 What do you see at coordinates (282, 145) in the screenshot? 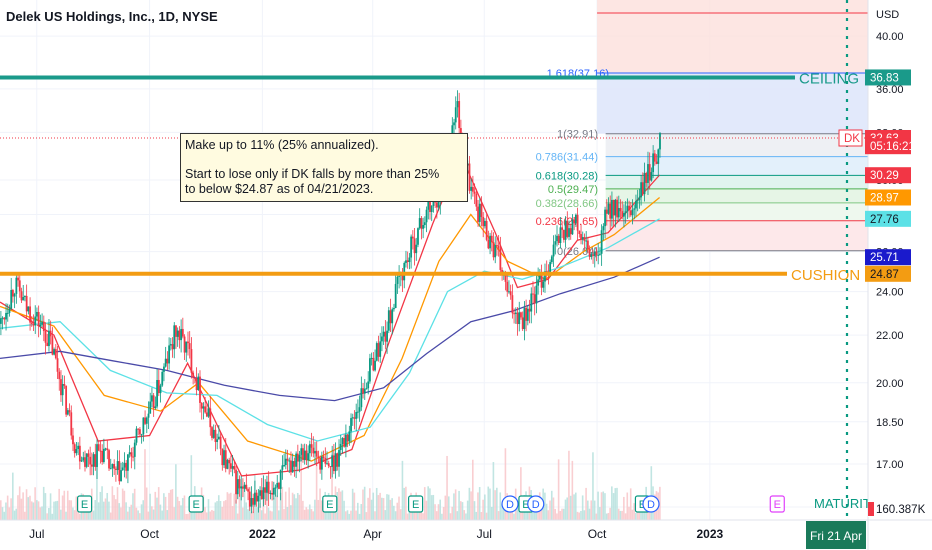
I see `annotation-line-1: Make up to 11% (25% annualized).` at bounding box center [282, 145].